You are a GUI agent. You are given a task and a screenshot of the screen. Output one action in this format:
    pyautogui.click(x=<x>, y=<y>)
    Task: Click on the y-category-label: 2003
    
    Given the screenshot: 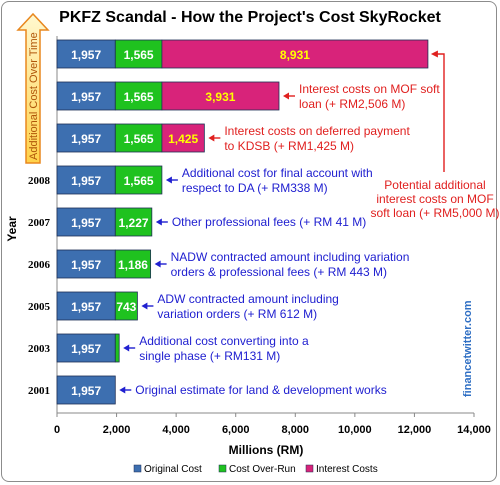 What is the action you would take?
    pyautogui.click(x=39, y=349)
    